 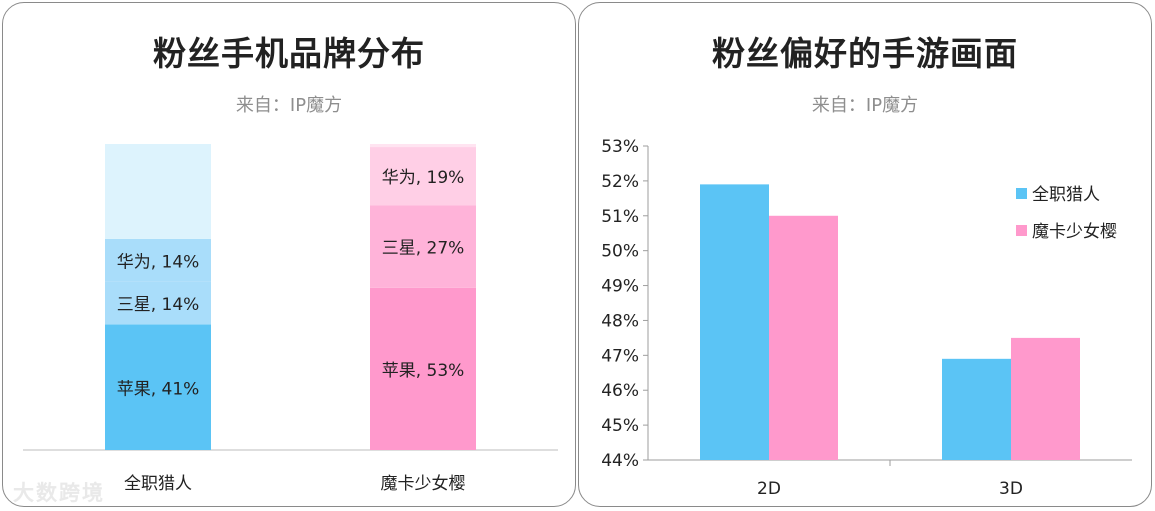 I want to click on y-tick-label: 53%, so click(x=620, y=147).